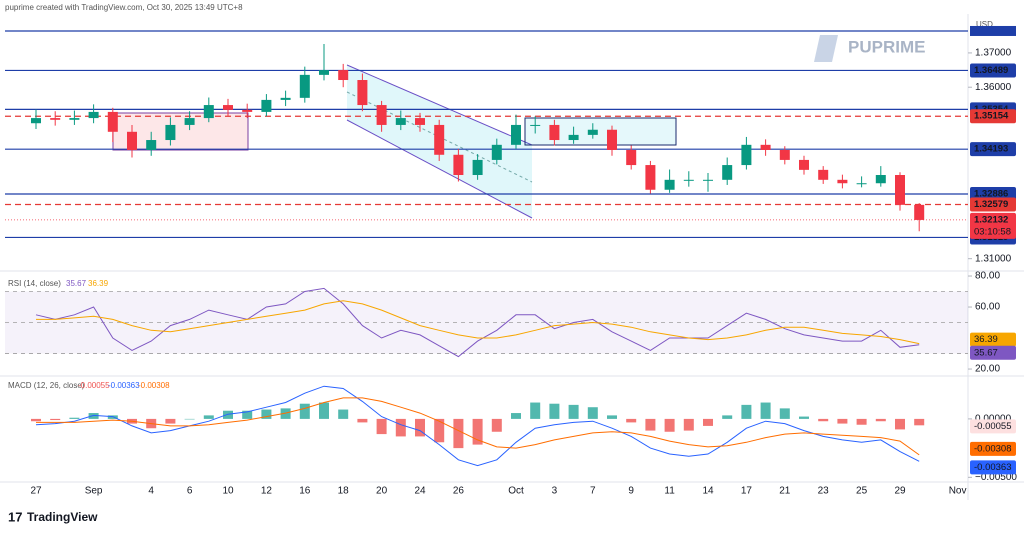 The height and width of the screenshot is (534, 1024). Describe the element at coordinates (94, 491) in the screenshot. I see `x-tick-label: Sep` at that location.